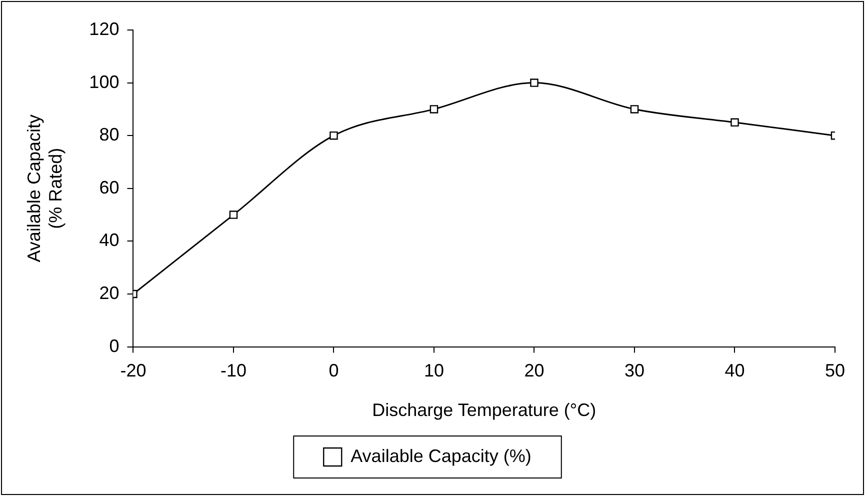 The image size is (865, 496). I want to click on x-tick-label: -10, so click(233, 370).